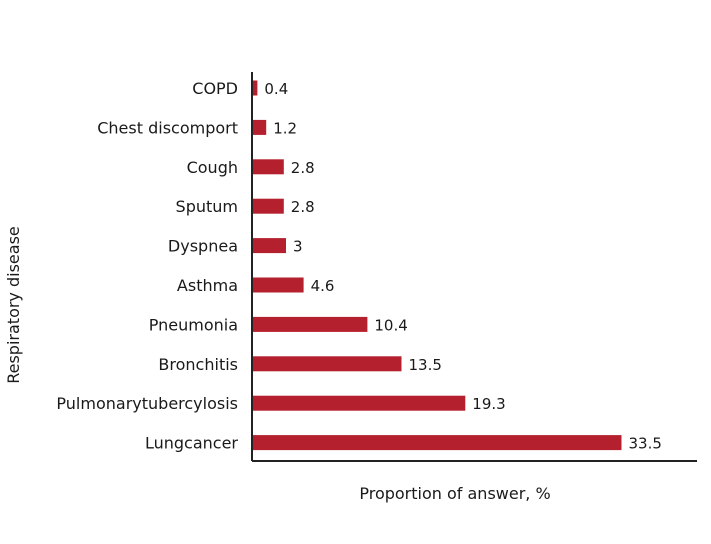 The height and width of the screenshot is (544, 711). What do you see at coordinates (298, 247) in the screenshot?
I see `value-label-4: 3` at bounding box center [298, 247].